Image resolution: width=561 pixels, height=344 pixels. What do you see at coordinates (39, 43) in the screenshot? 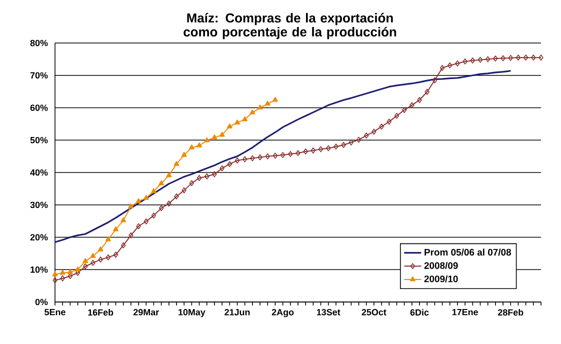
I see `y-tick-label: 80%` at bounding box center [39, 43].